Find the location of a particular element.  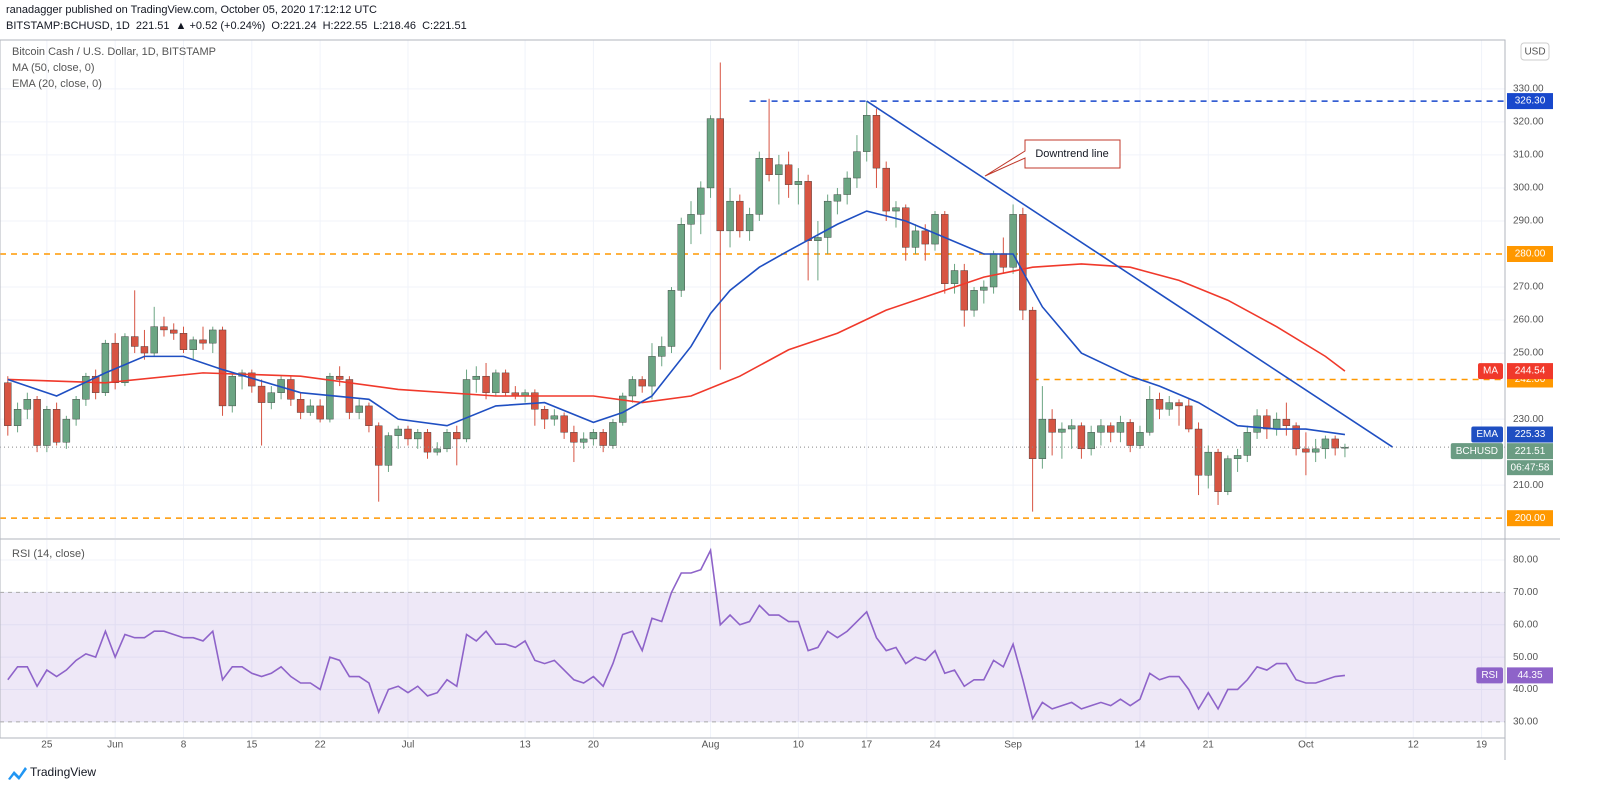

chart-title: Bitcoin Cash / U.S. Dollar, 1D, BITSTAMP is located at coordinates (114, 52).